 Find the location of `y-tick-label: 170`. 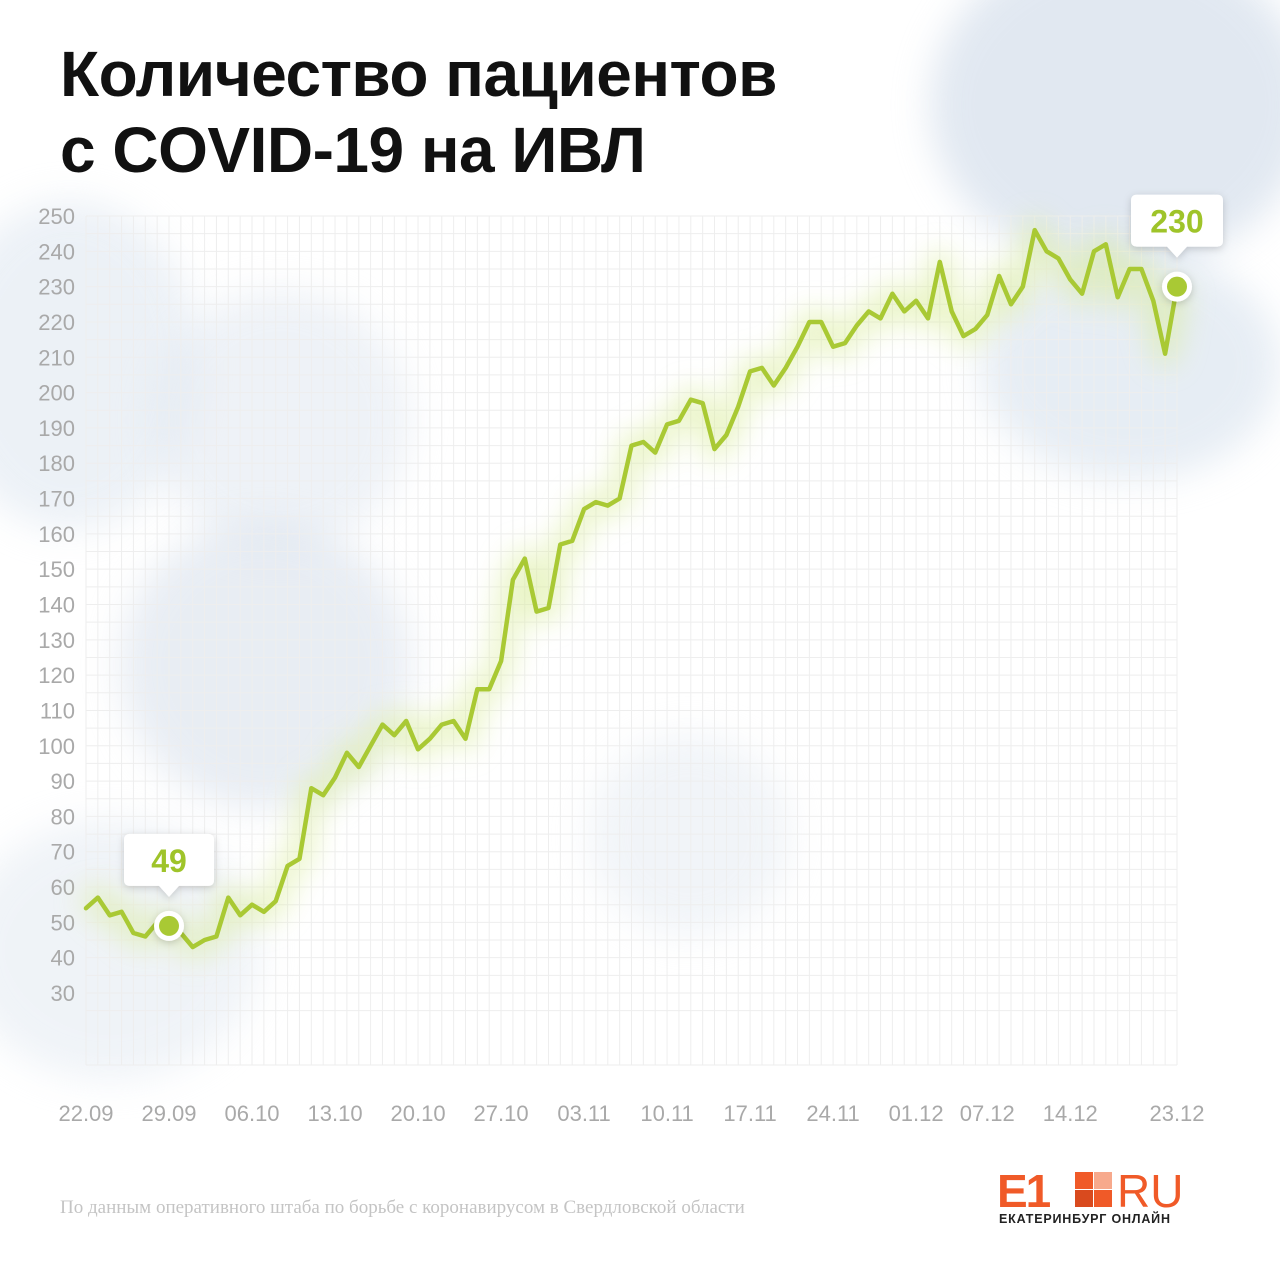

y-tick-label: 170 is located at coordinates (56, 499).